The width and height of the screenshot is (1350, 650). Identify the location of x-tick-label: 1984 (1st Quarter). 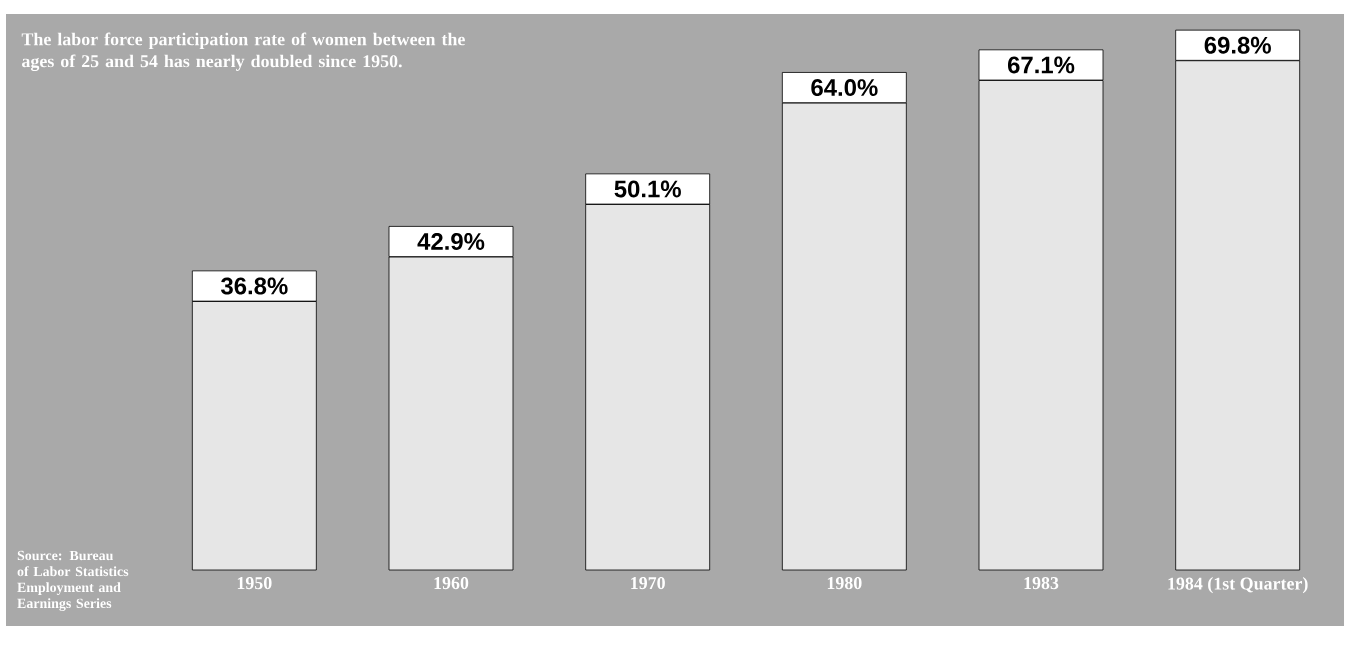
(1238, 585).